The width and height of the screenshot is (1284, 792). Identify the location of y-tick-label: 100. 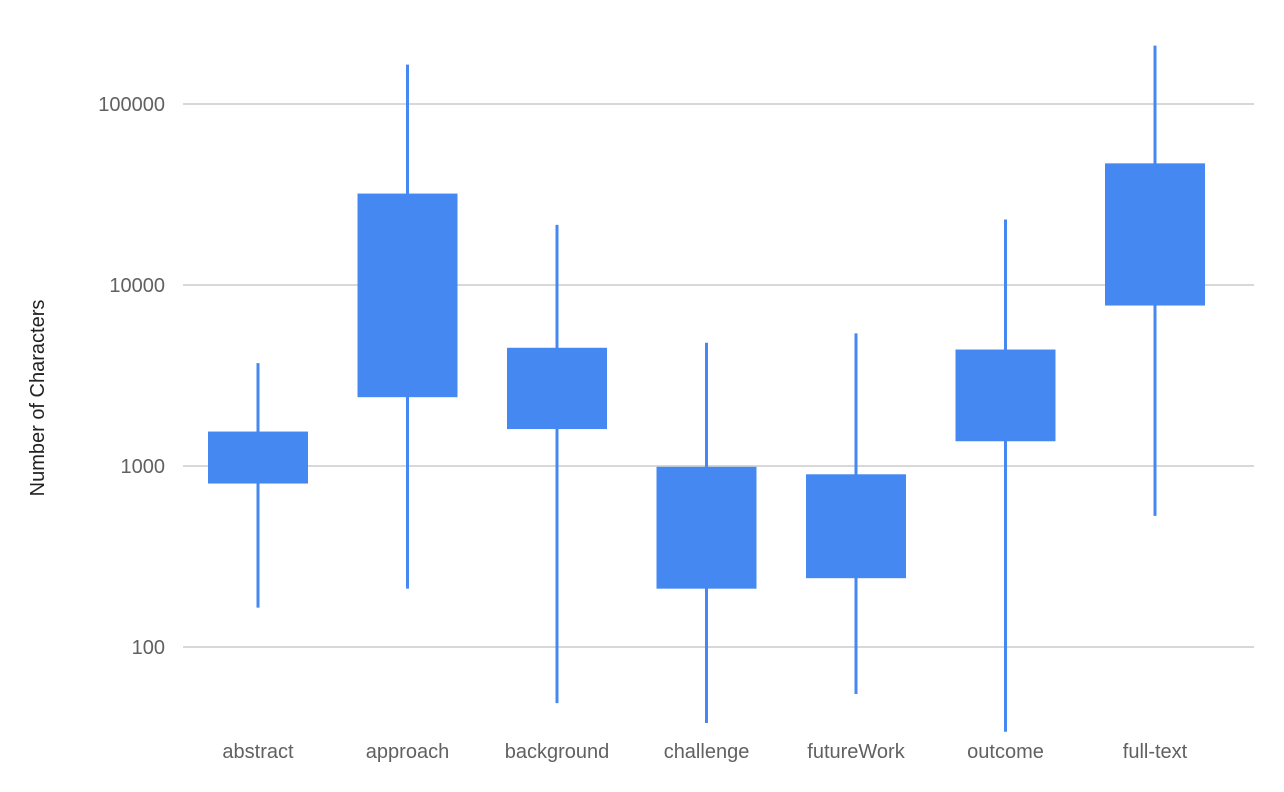
(148, 648).